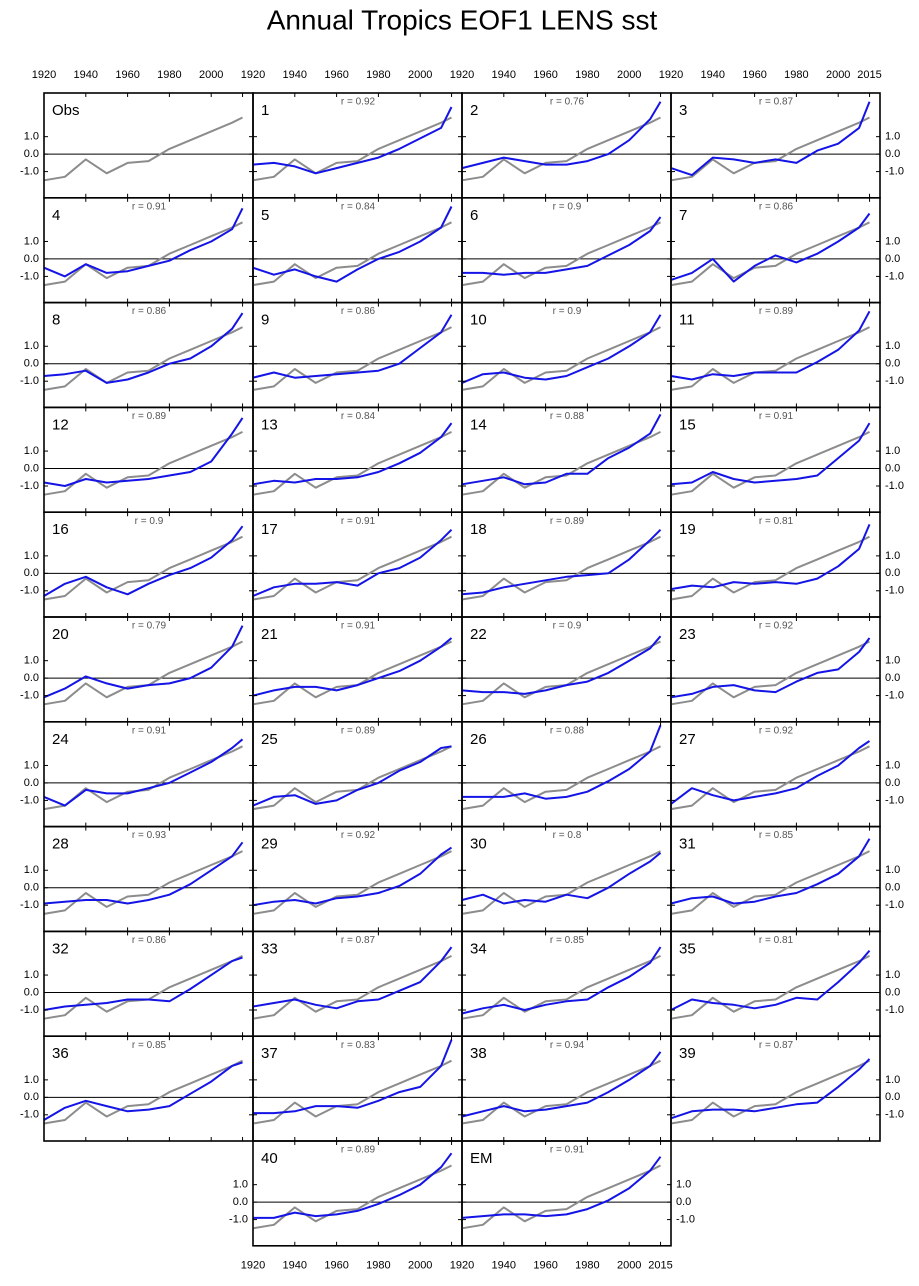 The width and height of the screenshot is (919, 1286). Describe the element at coordinates (358, 1045) in the screenshot. I see `r-label: r = 0.83` at that location.